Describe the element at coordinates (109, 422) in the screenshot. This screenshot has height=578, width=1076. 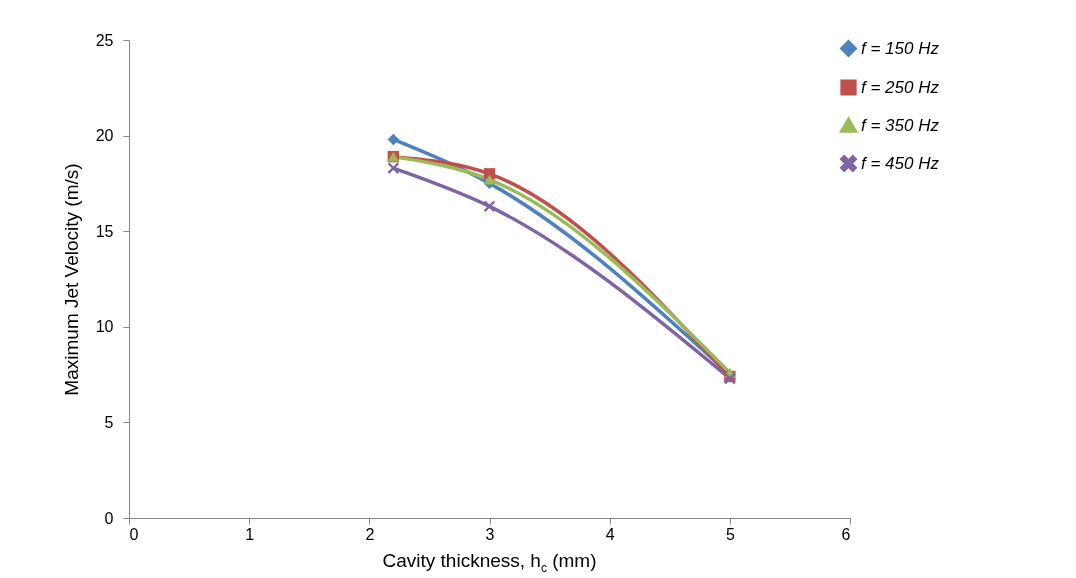
I see `y-tick-label: 5` at that location.